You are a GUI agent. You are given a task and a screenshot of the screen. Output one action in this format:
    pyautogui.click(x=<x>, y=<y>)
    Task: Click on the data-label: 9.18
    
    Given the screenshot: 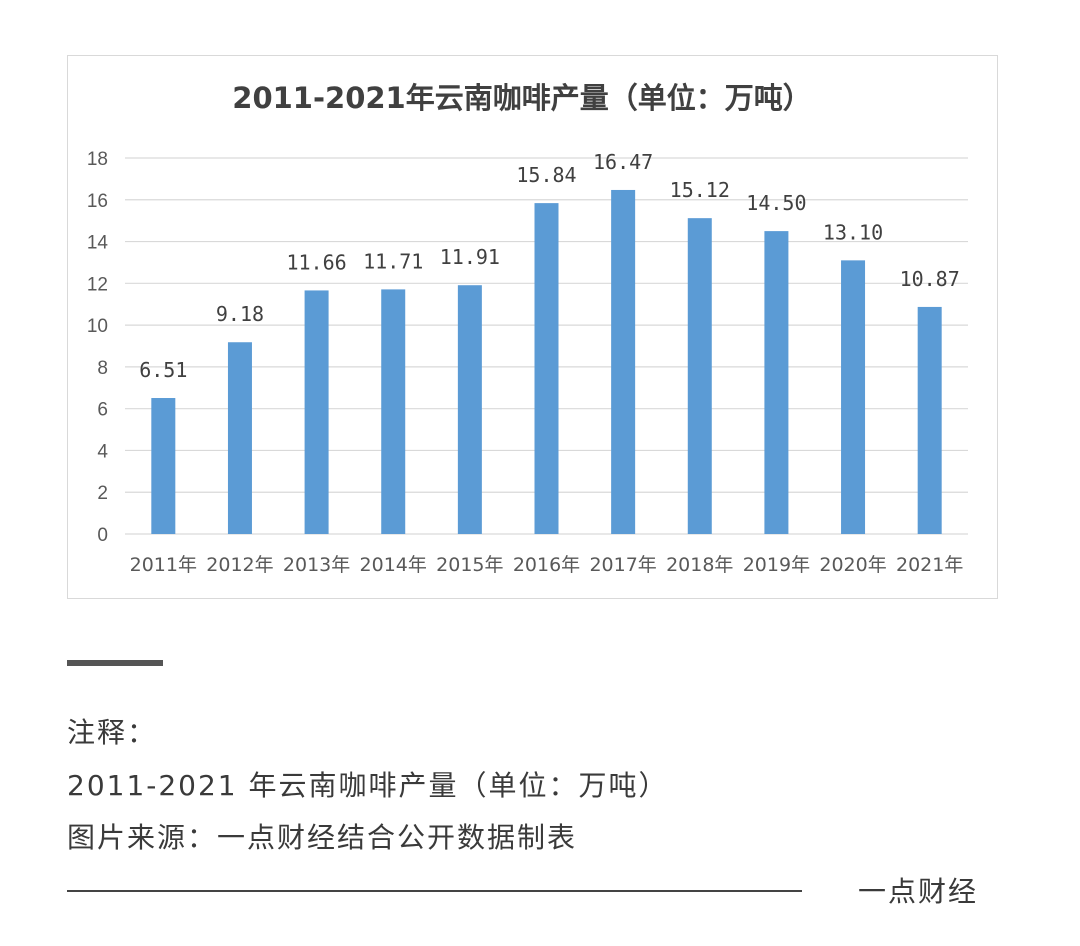 What is the action you would take?
    pyautogui.click(x=240, y=314)
    